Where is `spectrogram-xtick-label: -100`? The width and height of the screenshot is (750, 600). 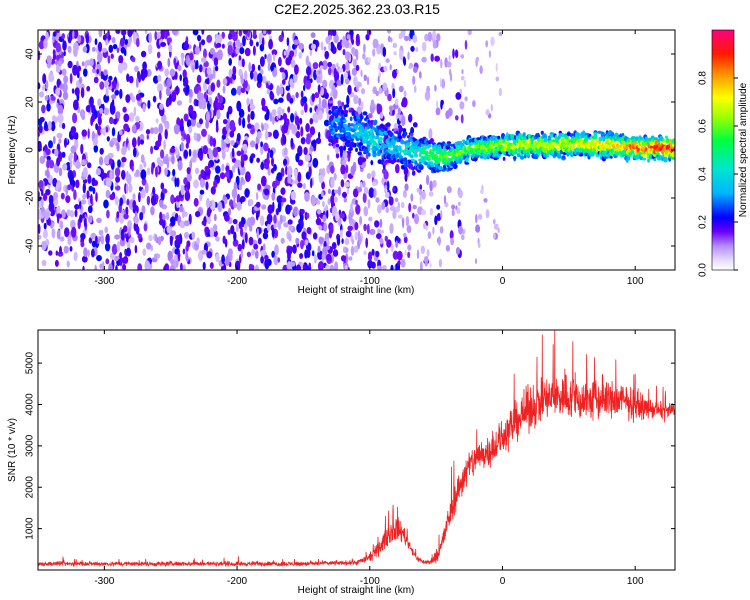
spectrogram-xtick-label: -100 is located at coordinates (370, 281).